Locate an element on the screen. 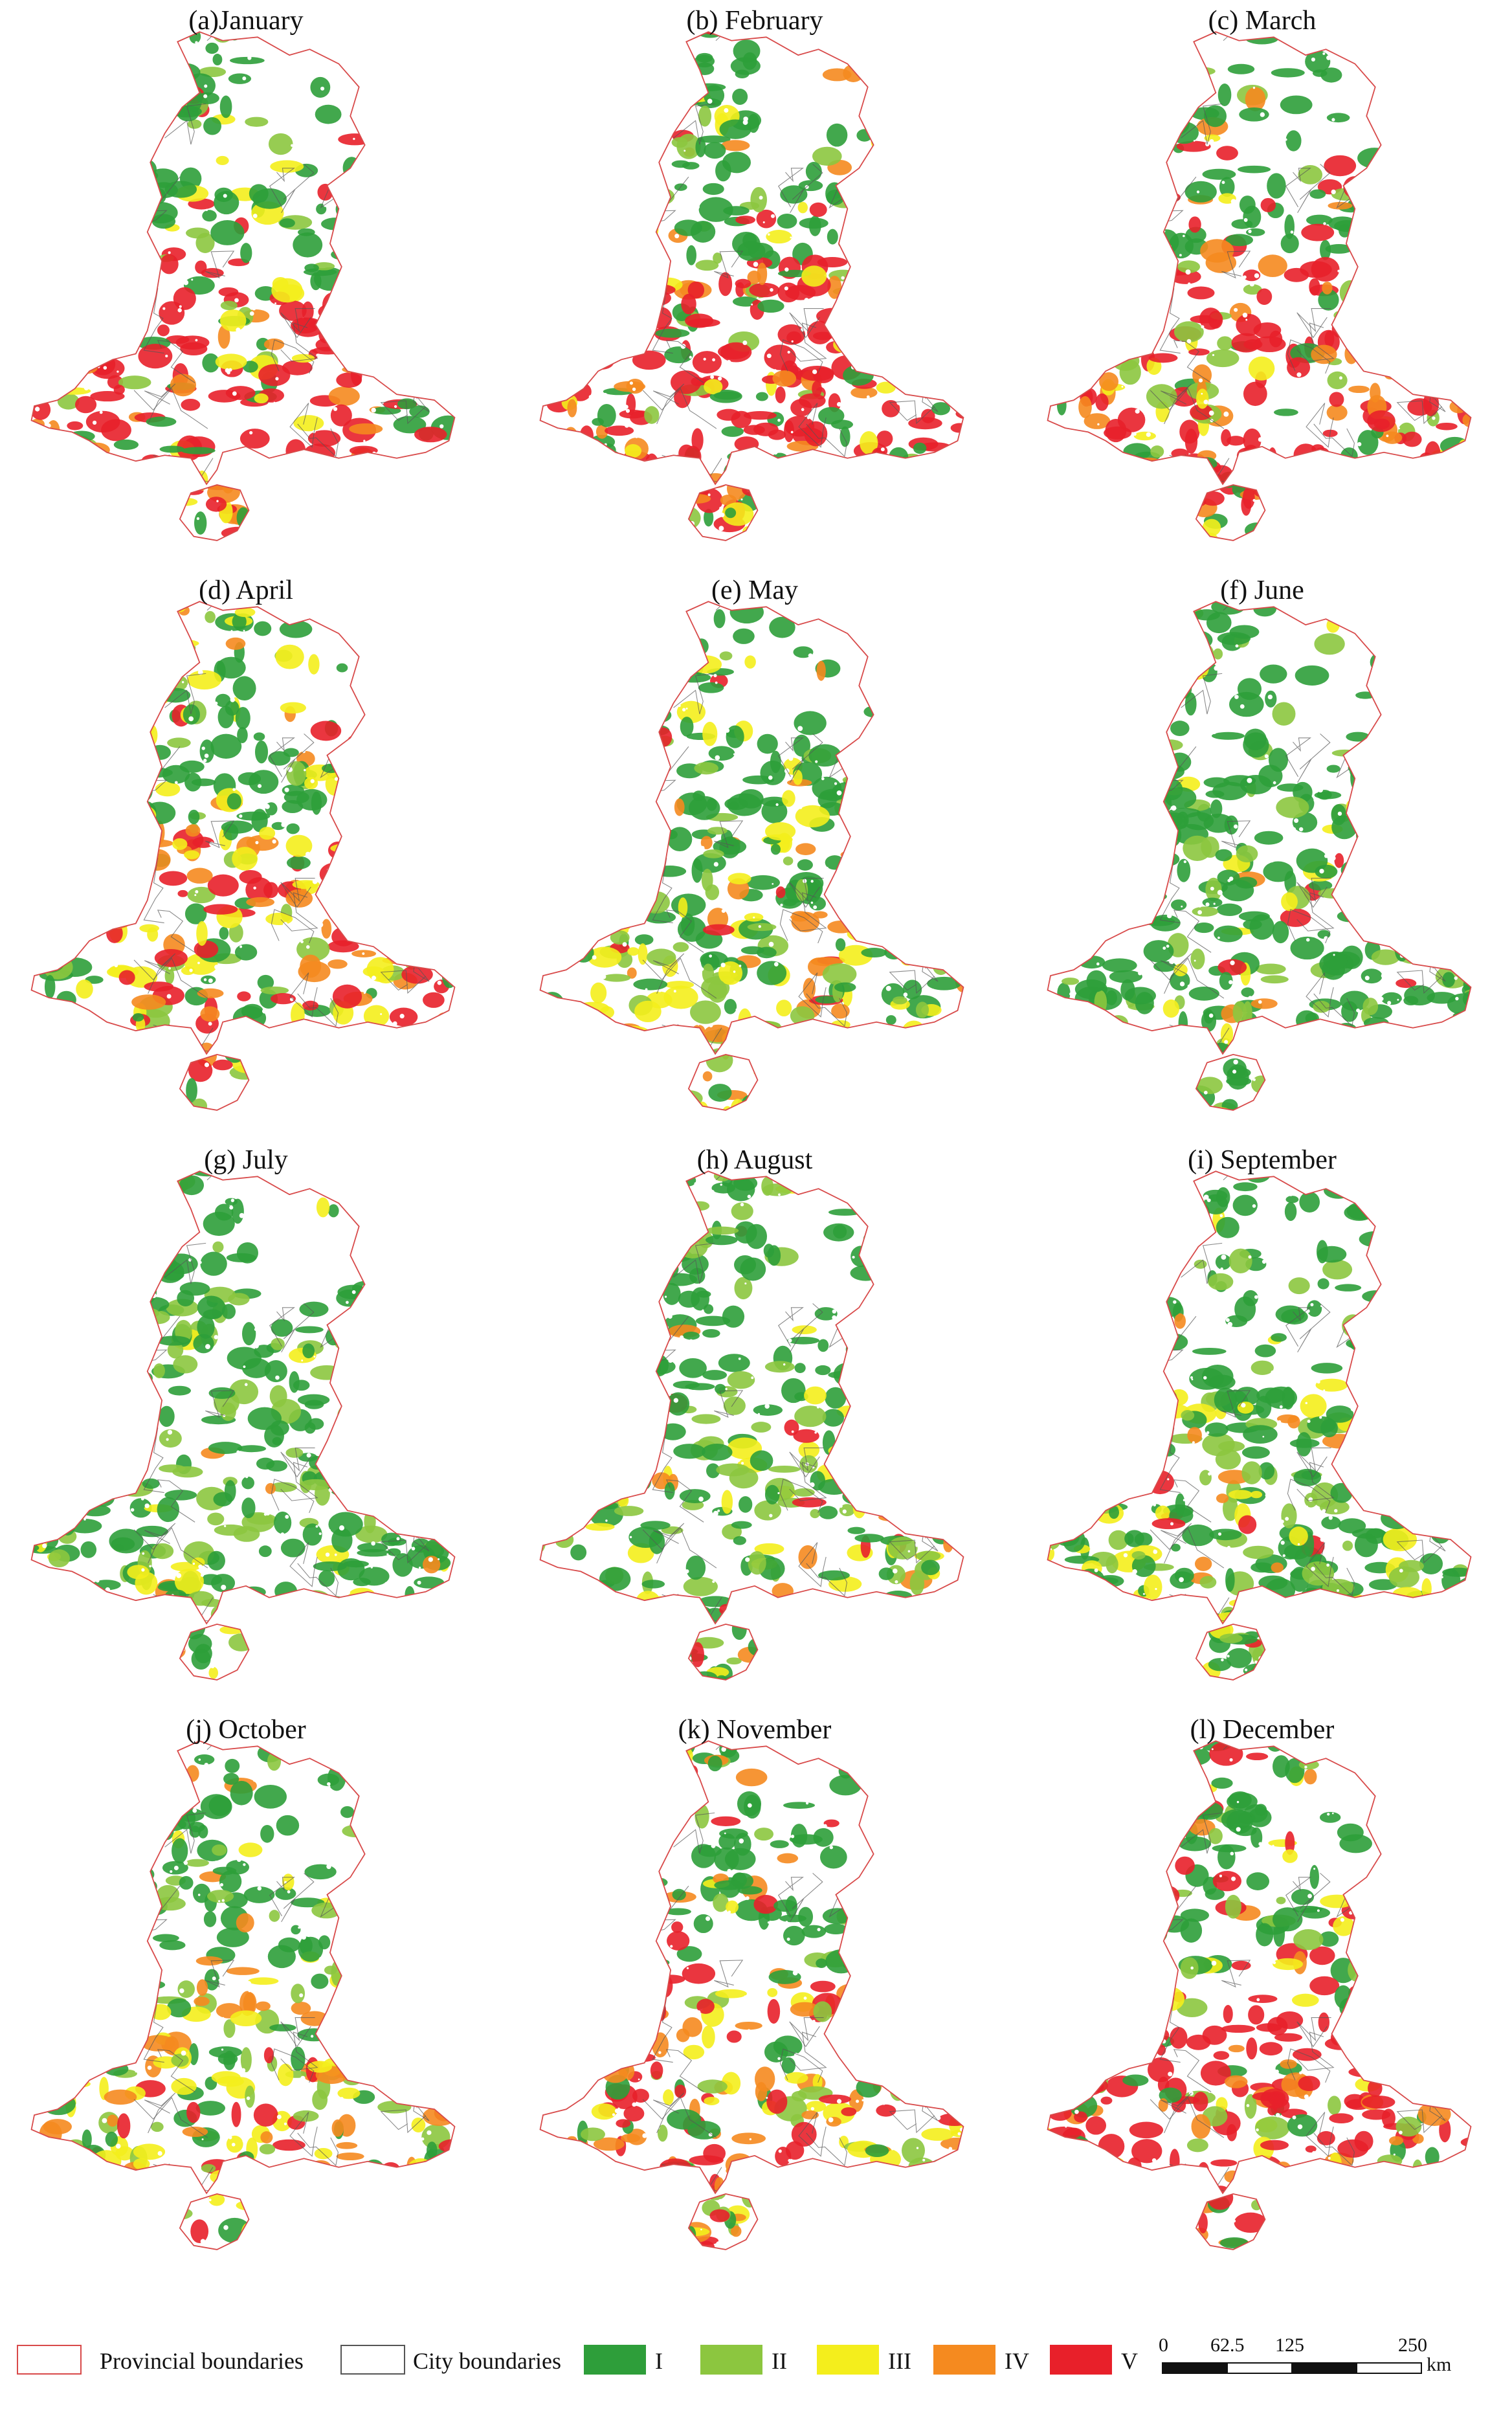 This screenshot has height=2416, width=1512. map-panel: (d) April is located at coordinates (246, 848).